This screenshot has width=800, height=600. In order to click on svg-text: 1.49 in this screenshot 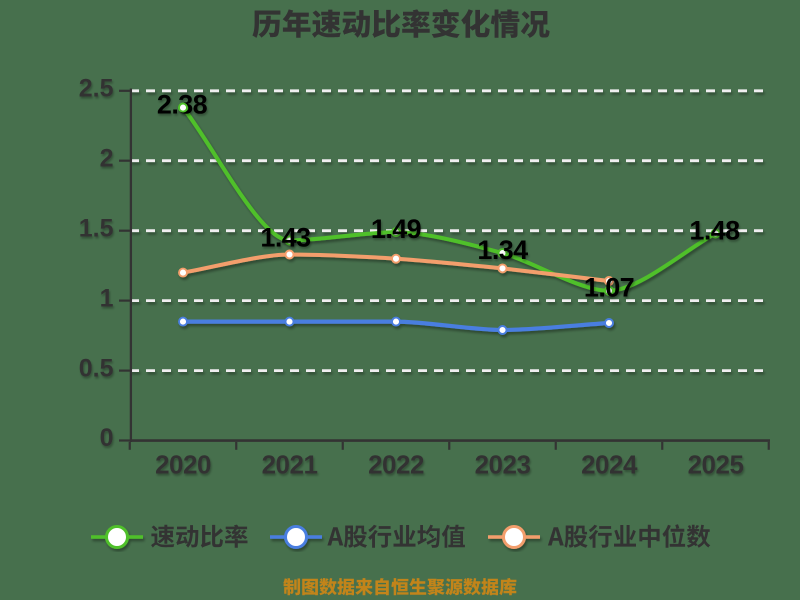, I will do `click(396, 229)`.